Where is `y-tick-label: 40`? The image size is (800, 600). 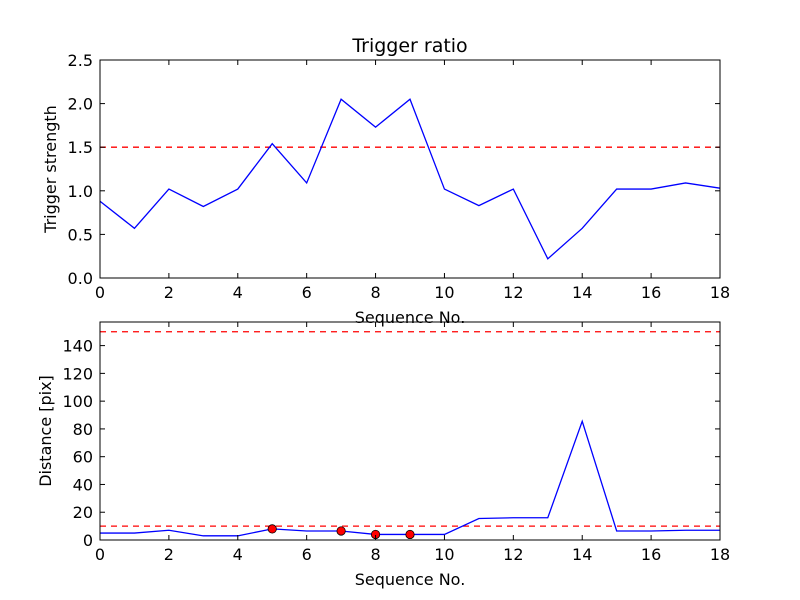
y-tick-label: 40 is located at coordinates (83, 484).